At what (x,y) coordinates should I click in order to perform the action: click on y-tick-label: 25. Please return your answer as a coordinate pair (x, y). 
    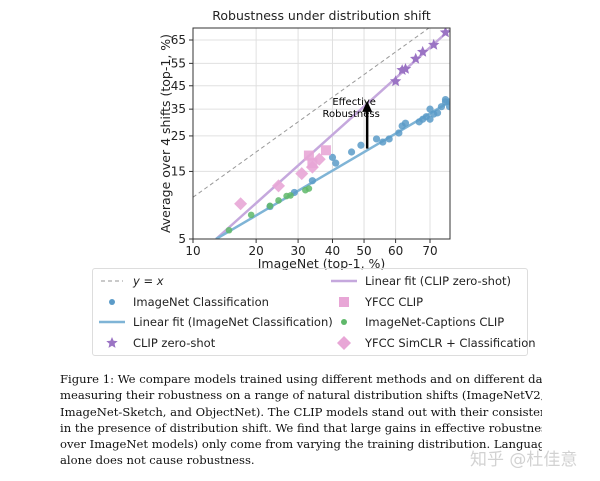
    Looking at the image, I should click on (178, 136).